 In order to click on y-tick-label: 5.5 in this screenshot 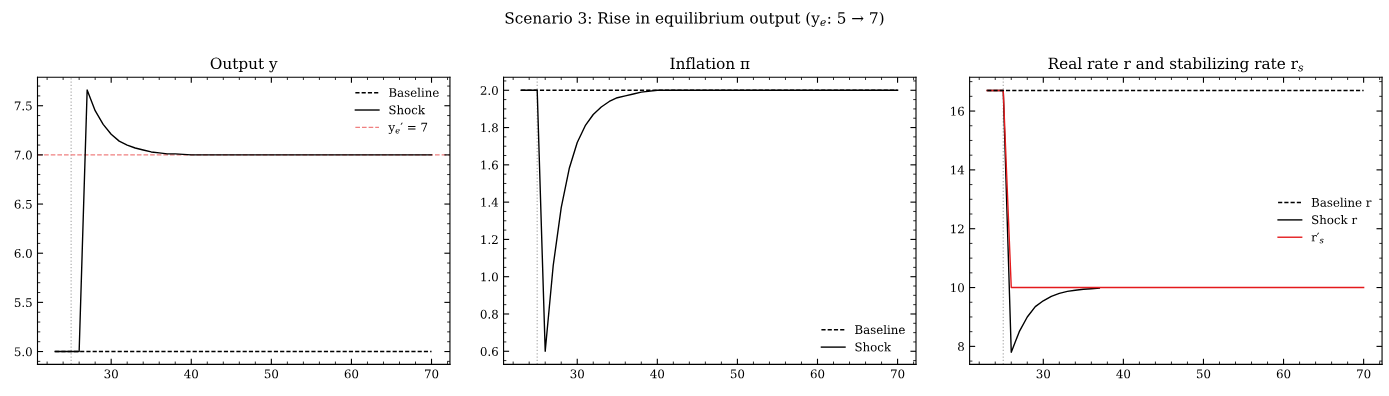, I will do `click(23, 303)`.